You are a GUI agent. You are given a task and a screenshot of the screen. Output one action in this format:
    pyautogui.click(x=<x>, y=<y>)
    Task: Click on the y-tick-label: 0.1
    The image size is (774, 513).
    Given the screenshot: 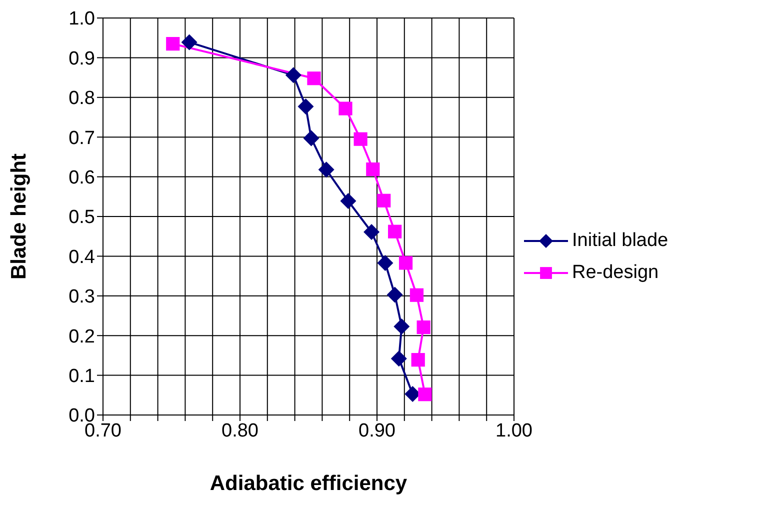 What is the action you would take?
    pyautogui.click(x=81, y=377)
    